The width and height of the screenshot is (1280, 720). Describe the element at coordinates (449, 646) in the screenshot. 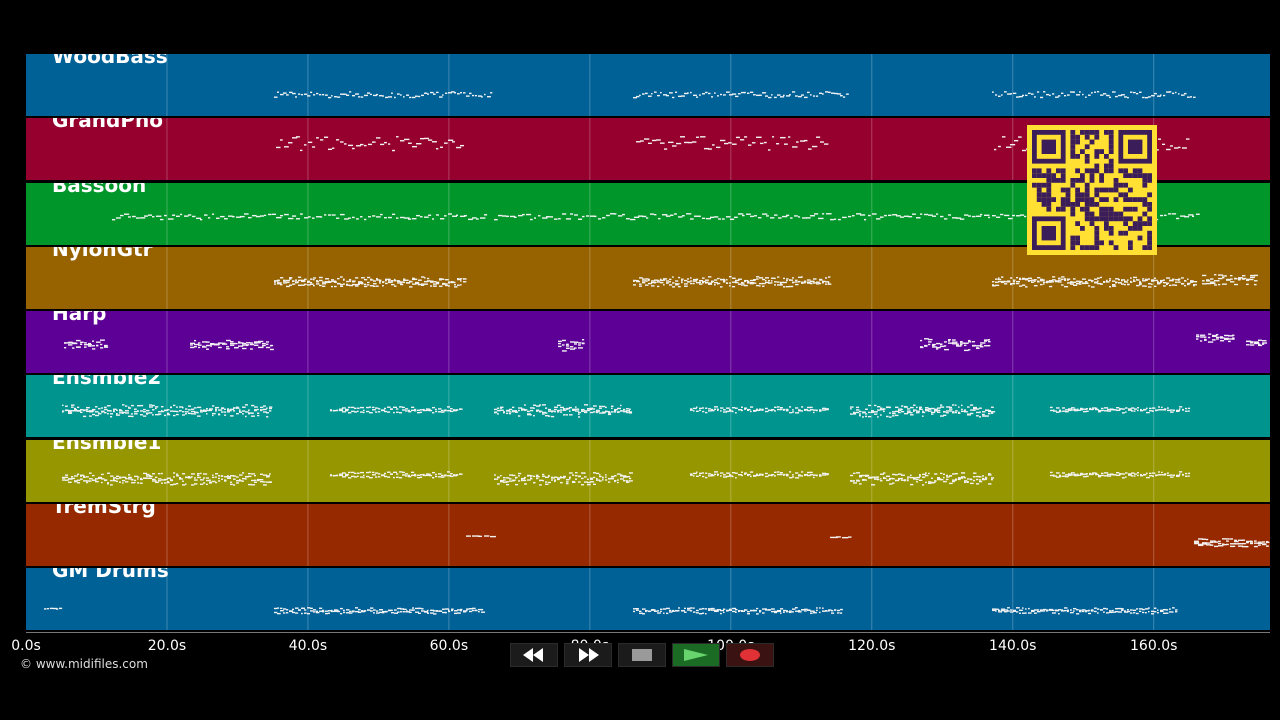

I see `time-tick-label: 60.0s` at that location.